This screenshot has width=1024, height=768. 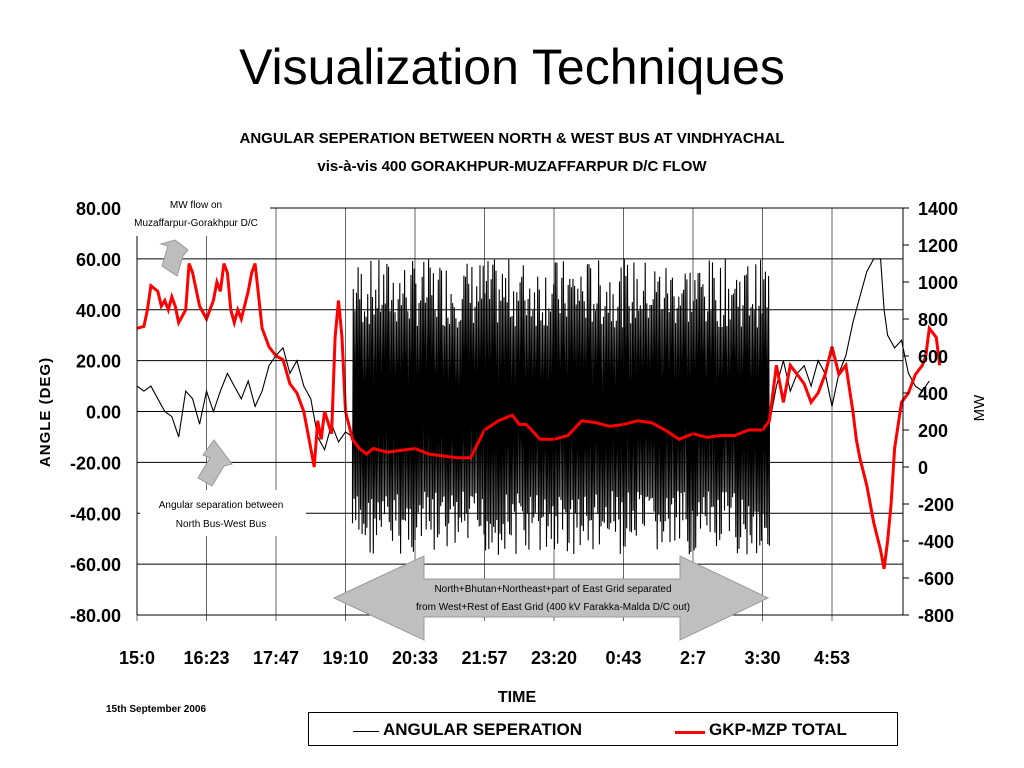 What do you see at coordinates (933, 357) in the screenshot?
I see `y2-tick-label: 600` at bounding box center [933, 357].